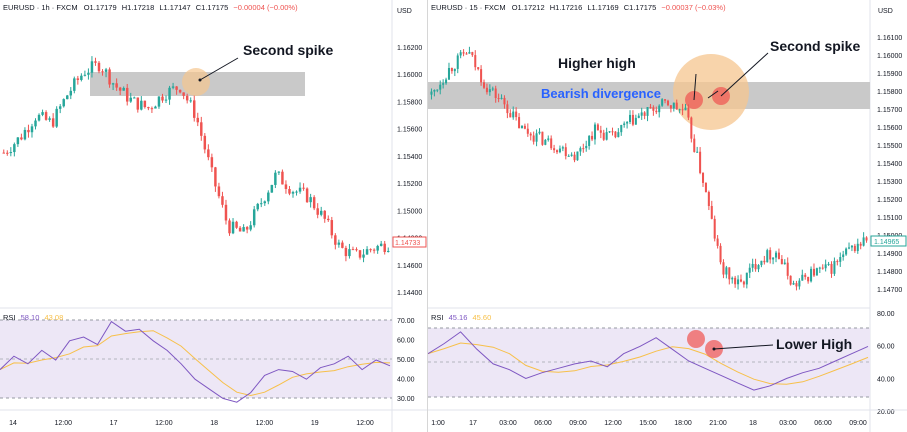  Describe the element at coordinates (601, 93) in the screenshot. I see `right-divergence-label: Bearish divergence` at that location.